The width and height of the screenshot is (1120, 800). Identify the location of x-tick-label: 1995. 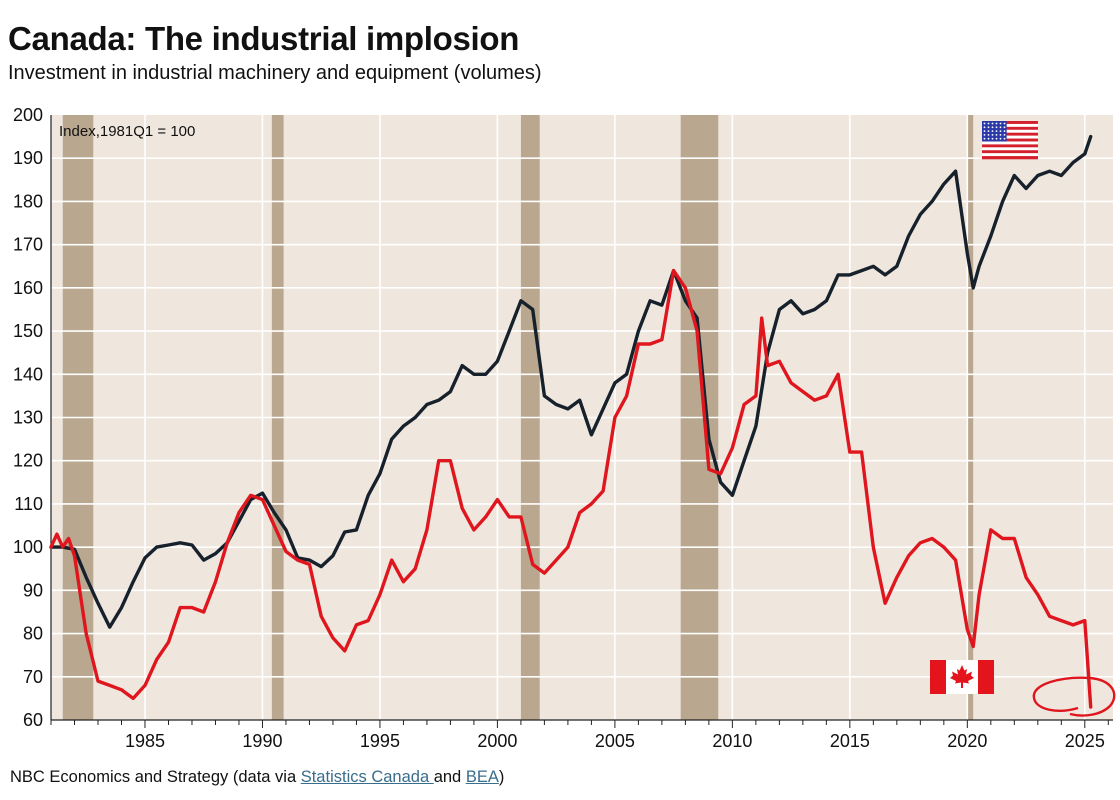
(380, 741).